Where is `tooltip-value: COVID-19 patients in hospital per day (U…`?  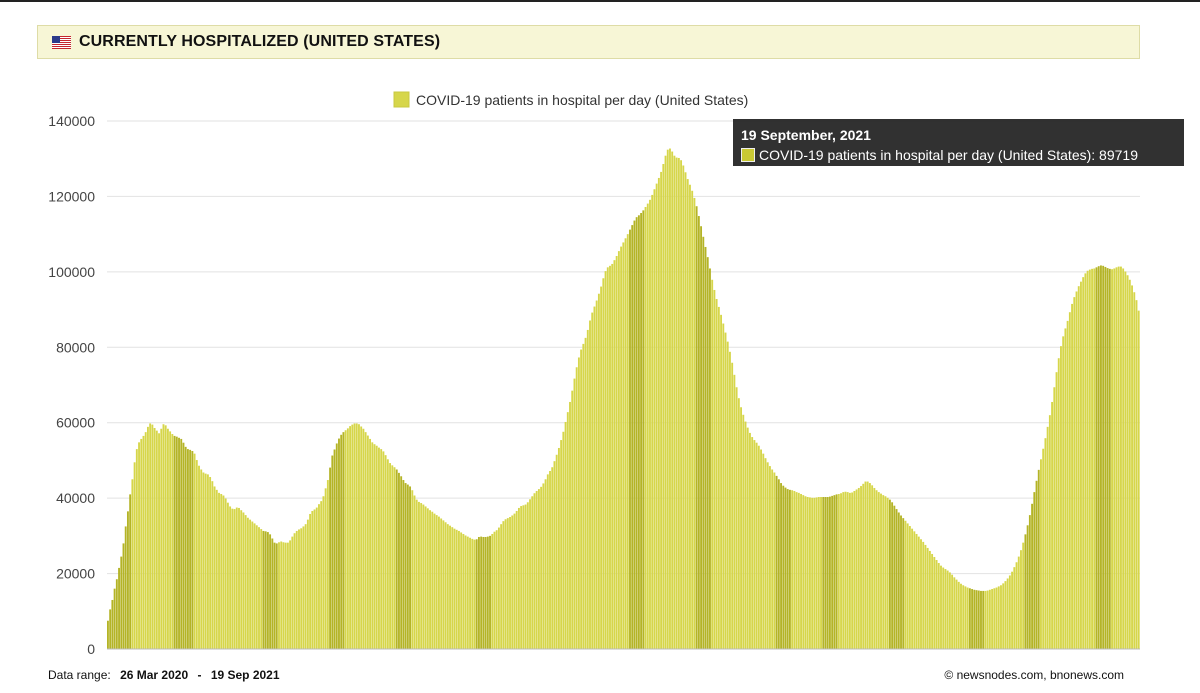
tooltip-value: COVID-19 patients in hospital per day (U… is located at coordinates (948, 155).